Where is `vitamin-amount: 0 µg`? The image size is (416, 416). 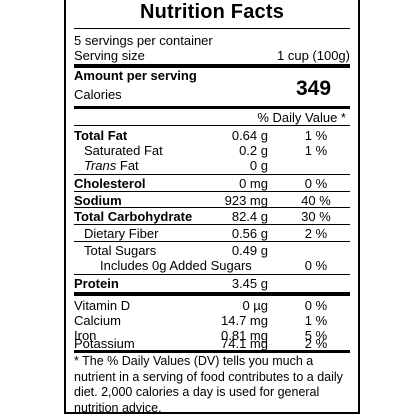 vitamin-amount: 0 µg is located at coordinates (255, 305).